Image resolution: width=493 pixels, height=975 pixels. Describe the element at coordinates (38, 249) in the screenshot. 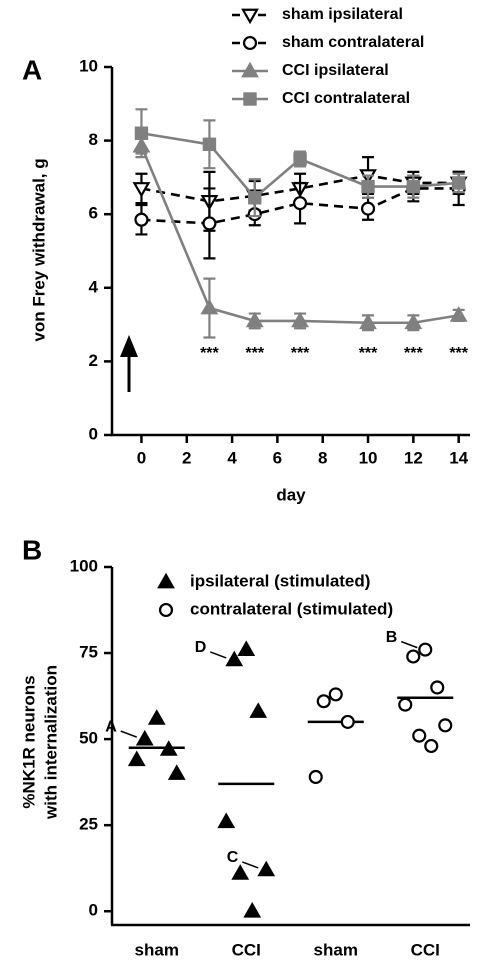

I see `y-axis-label: von Frey withdrawal, g` at that location.